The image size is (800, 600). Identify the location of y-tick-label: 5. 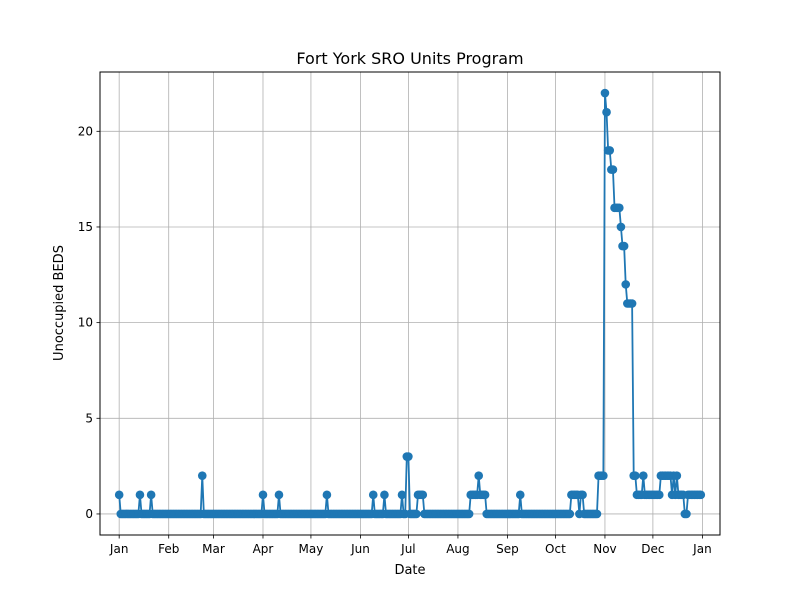
(89, 418).